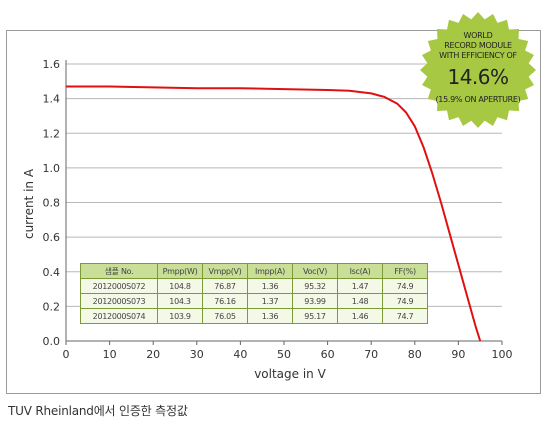 The image size is (559, 429). Describe the element at coordinates (270, 301) in the screenshot. I see `cell-impp: 1.37` at that location.